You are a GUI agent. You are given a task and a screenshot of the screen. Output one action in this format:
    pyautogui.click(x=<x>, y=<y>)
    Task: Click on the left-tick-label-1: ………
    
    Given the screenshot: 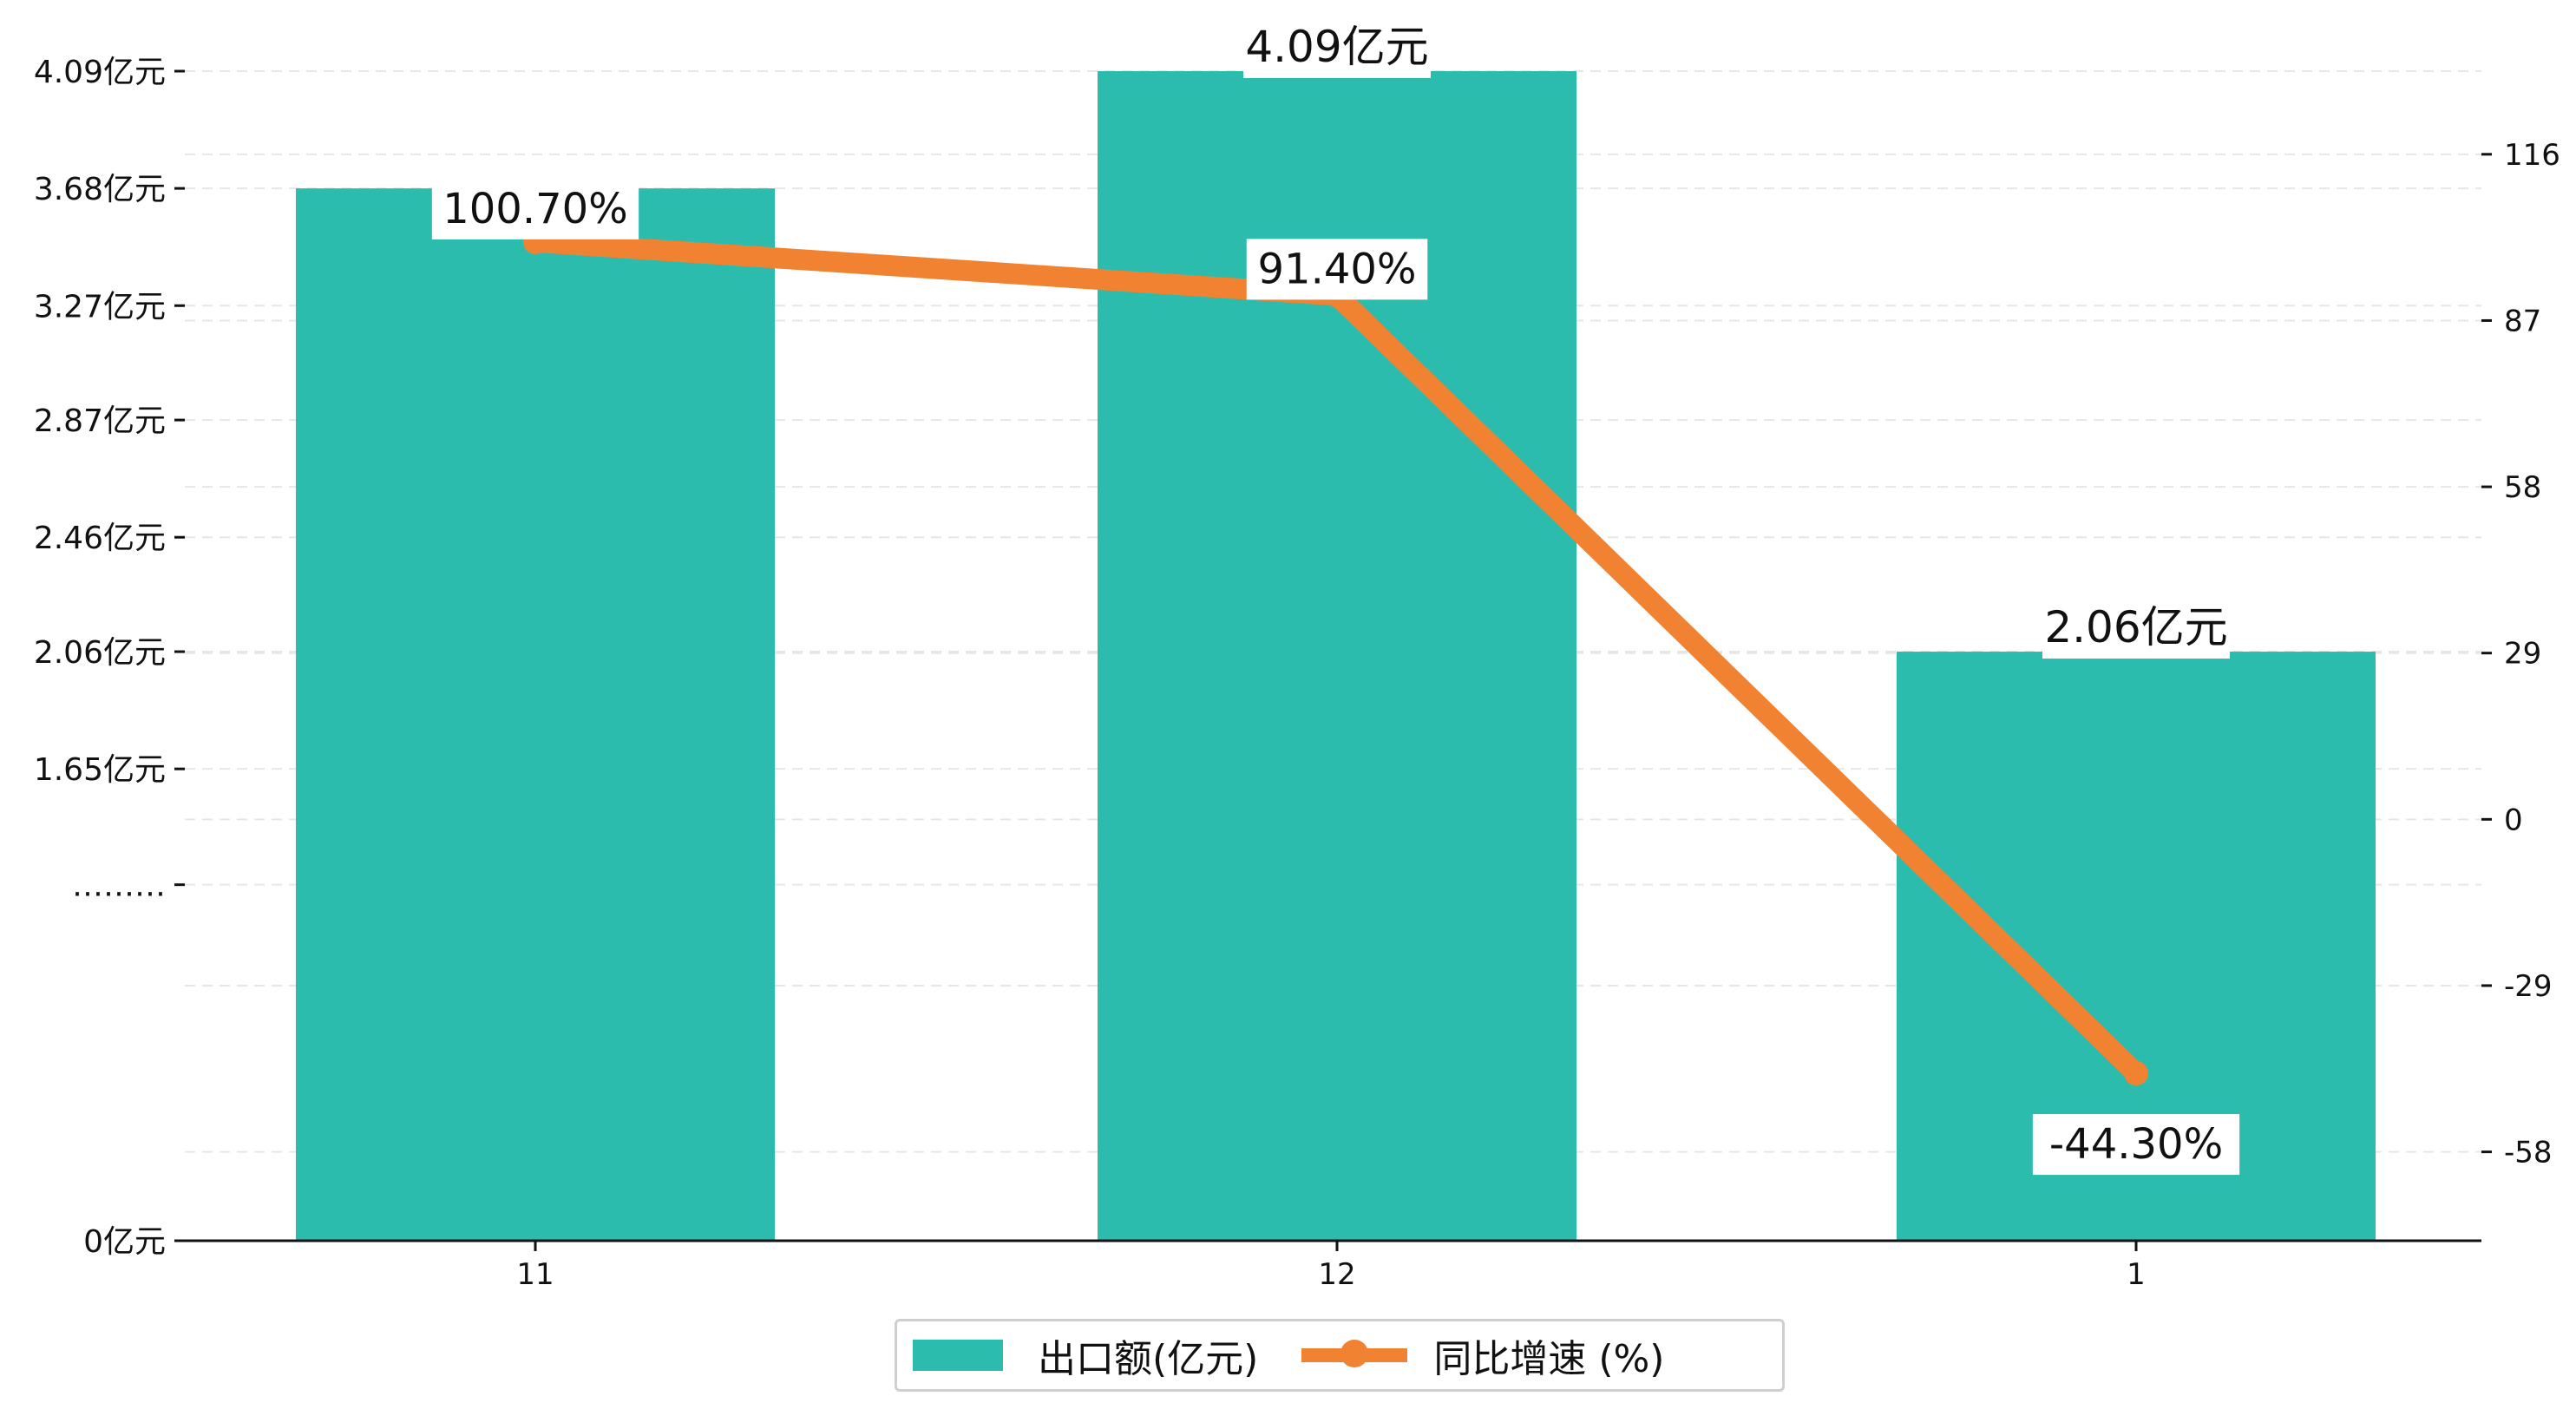 What is the action you would take?
    pyautogui.click(x=119, y=886)
    